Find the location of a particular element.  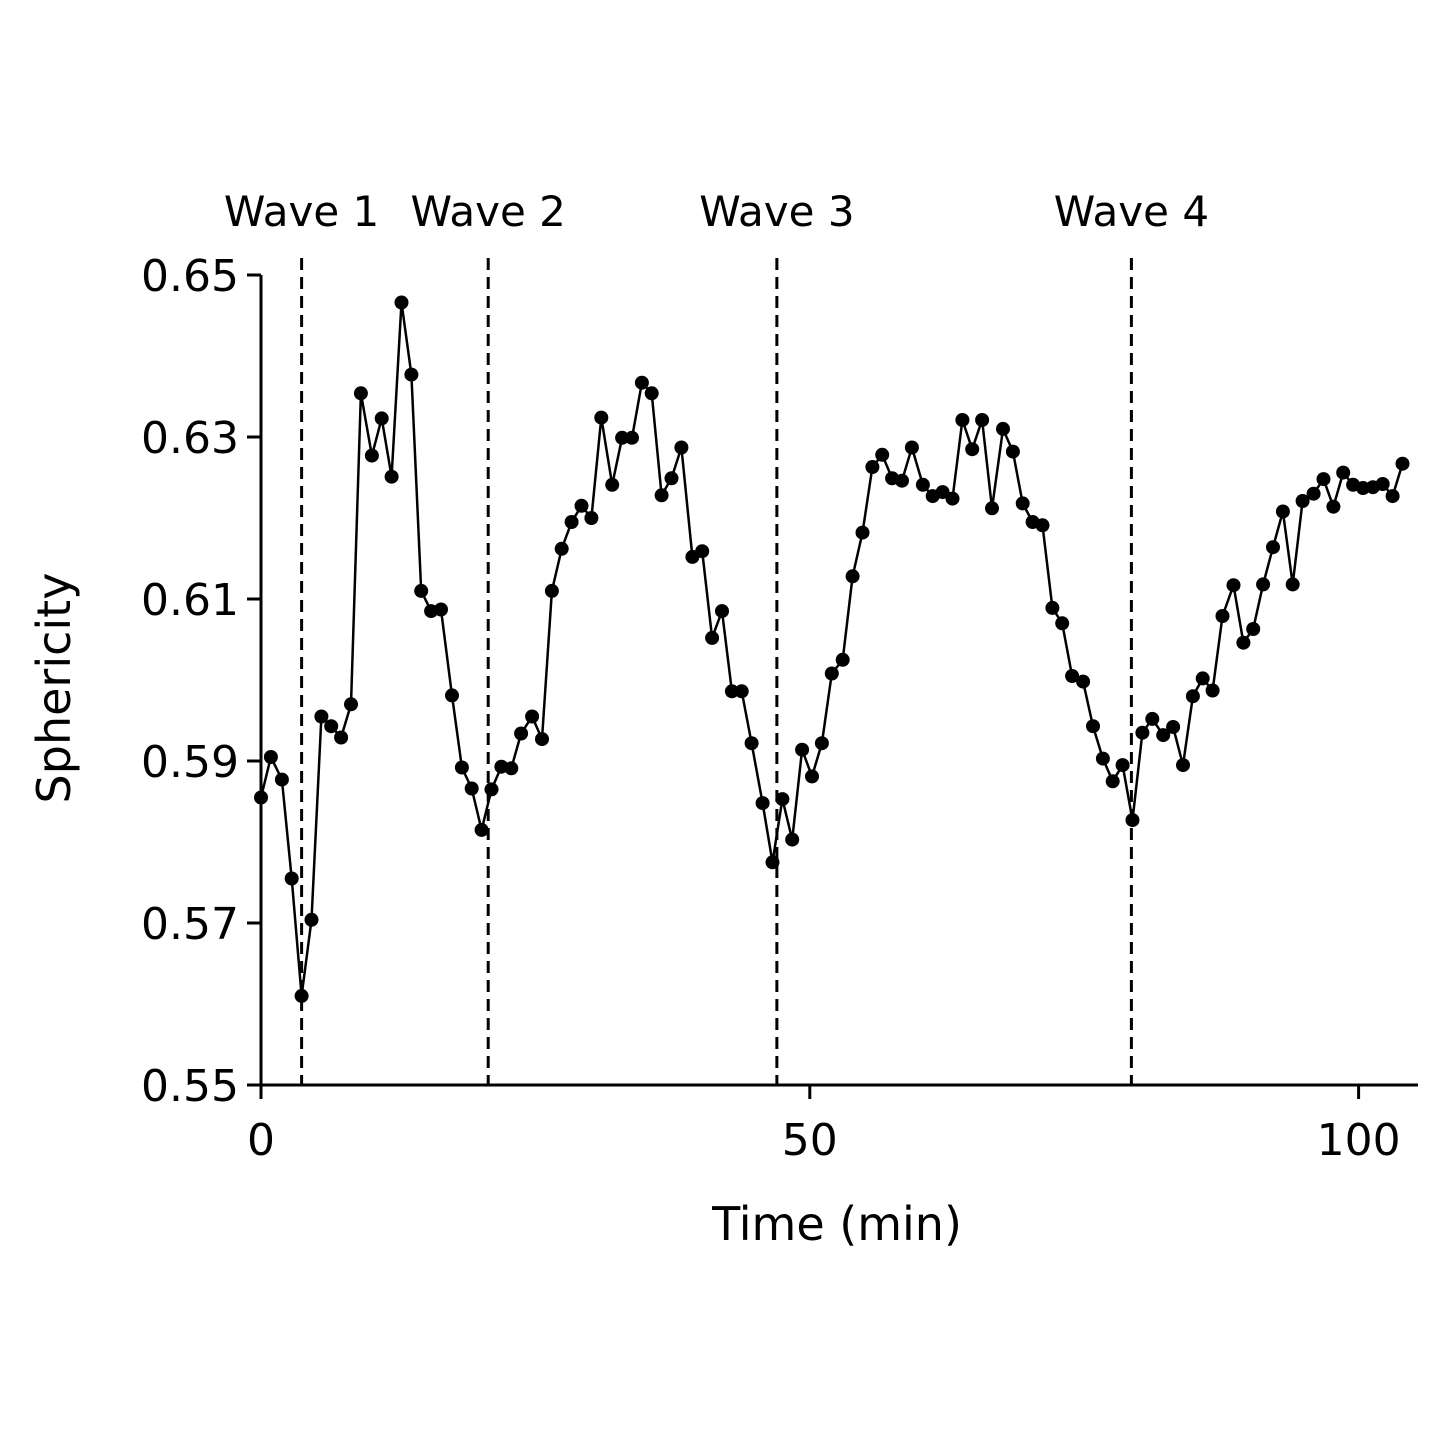

x-tick-label: 0 is located at coordinates (261, 1140).